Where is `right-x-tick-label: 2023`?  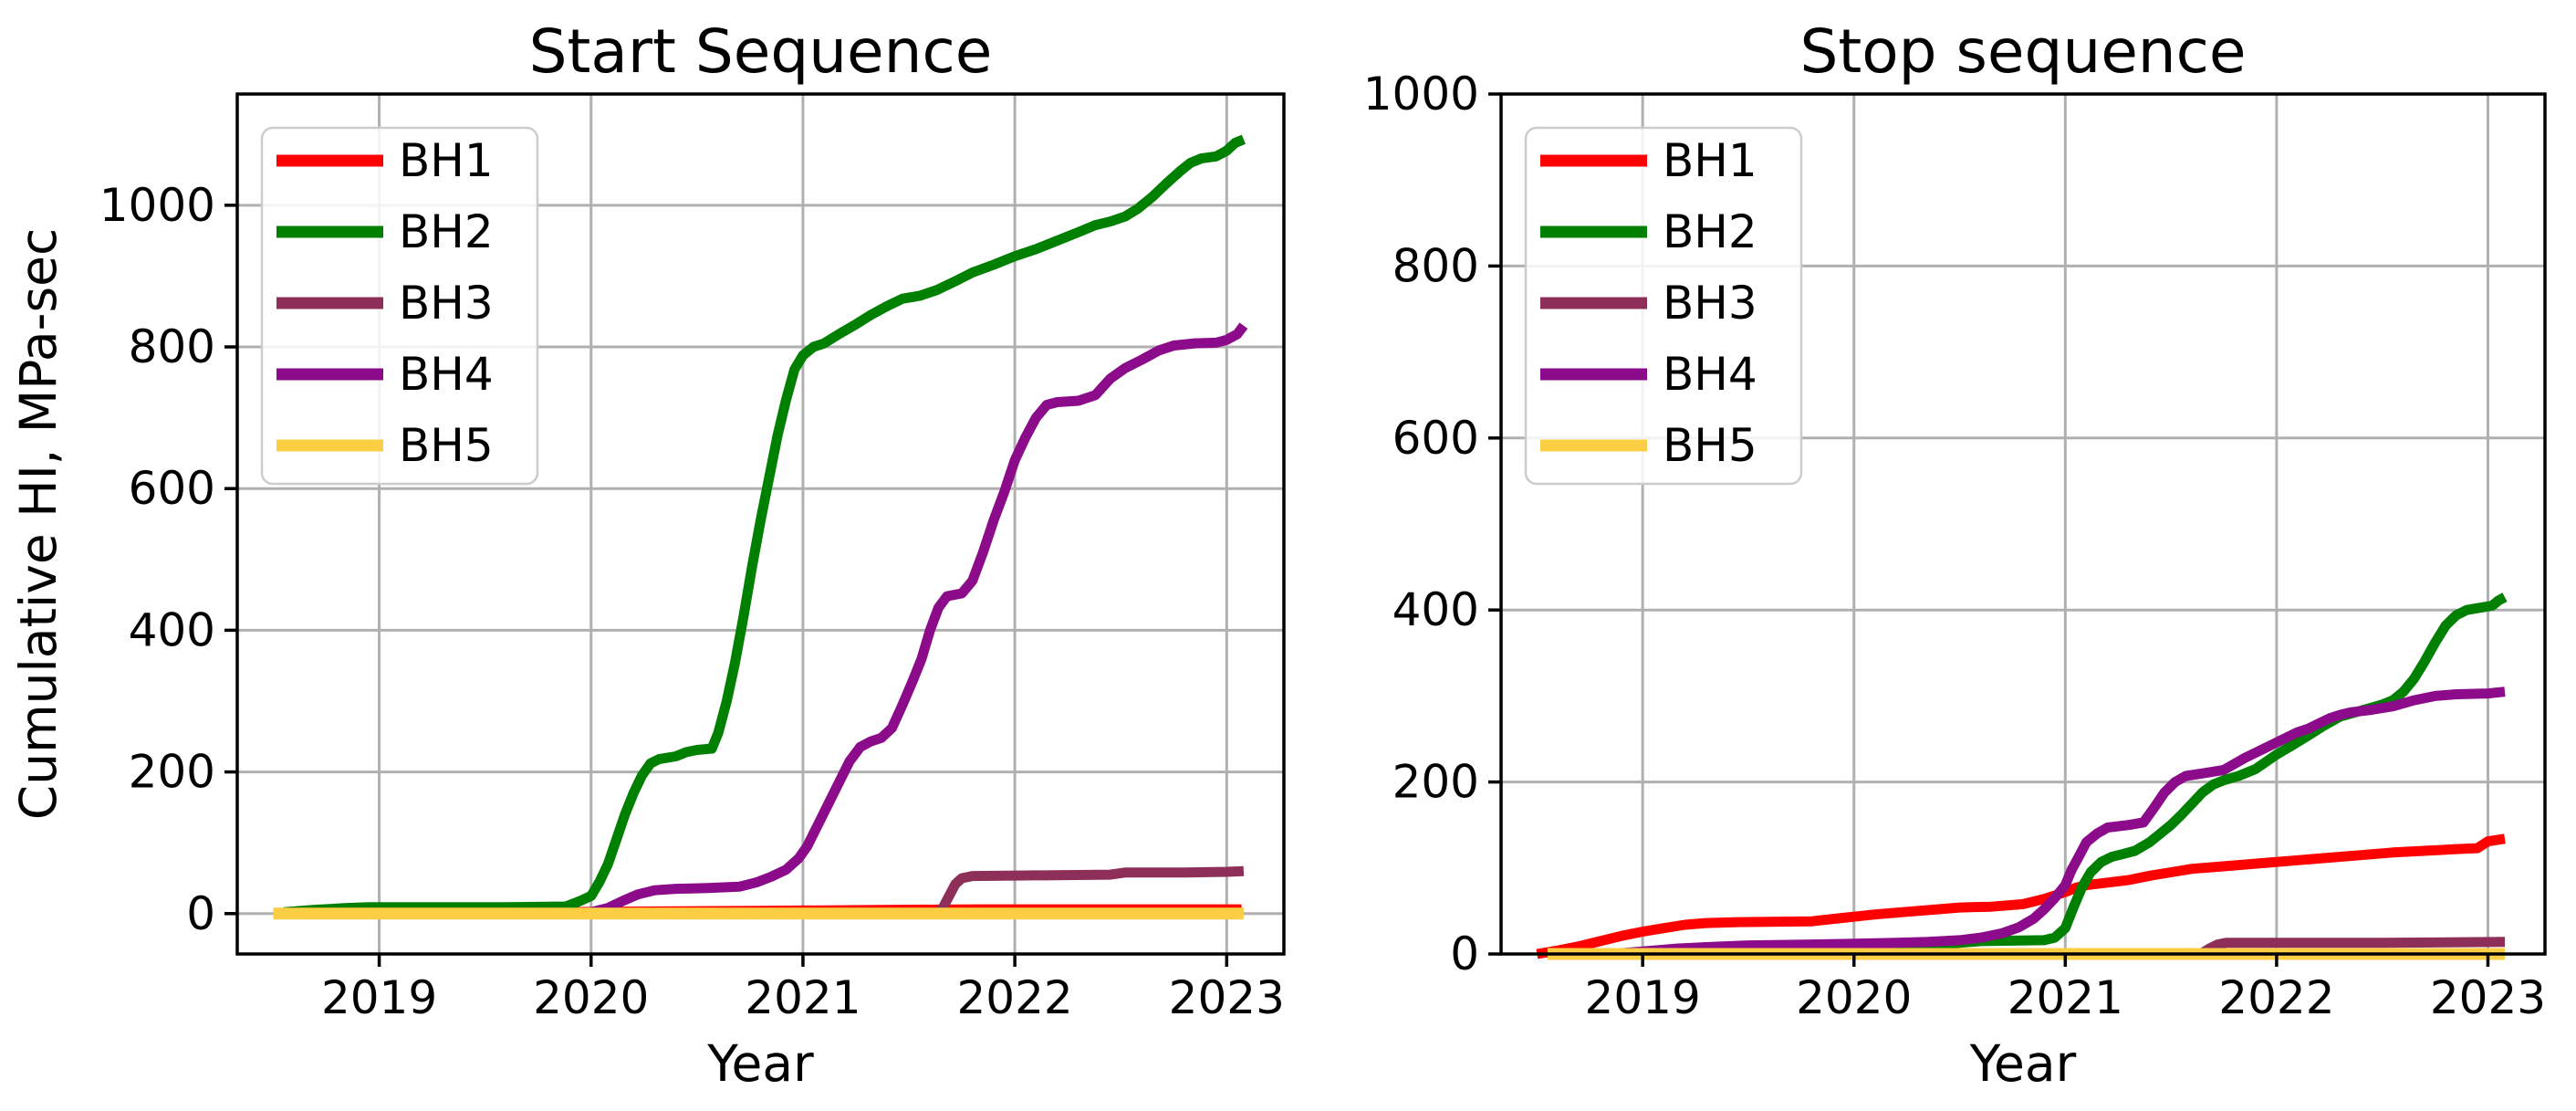 right-x-tick-label: 2023 is located at coordinates (2488, 997).